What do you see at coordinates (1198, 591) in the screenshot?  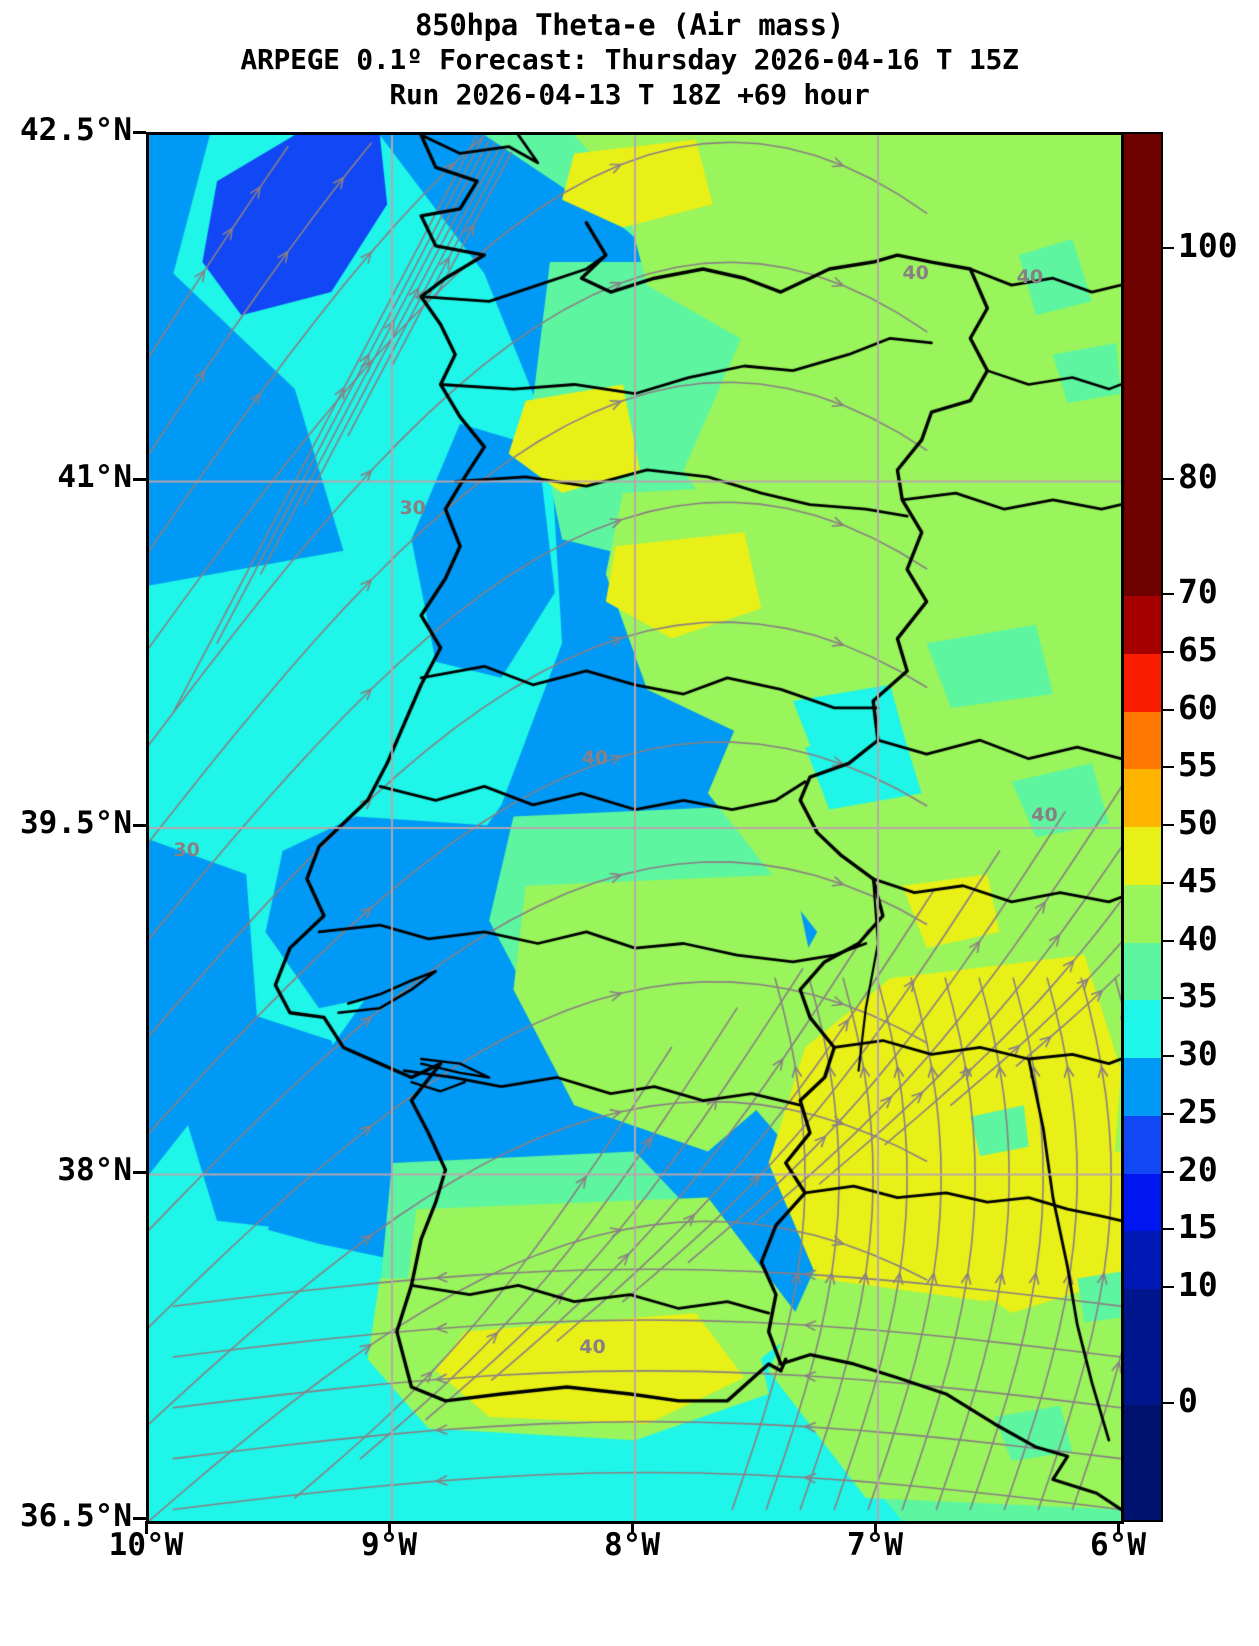 I see `colorbar-tick-label: 70` at bounding box center [1198, 591].